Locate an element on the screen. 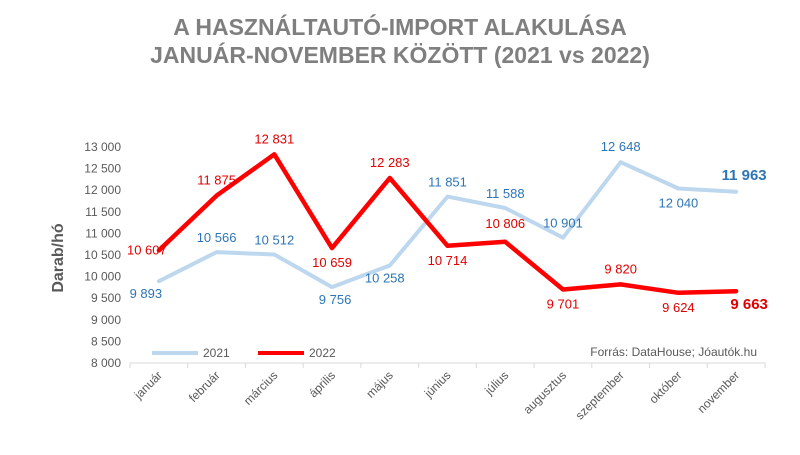 This screenshot has height=455, width=800. data-label-2022: 10 714 is located at coordinates (448, 260).